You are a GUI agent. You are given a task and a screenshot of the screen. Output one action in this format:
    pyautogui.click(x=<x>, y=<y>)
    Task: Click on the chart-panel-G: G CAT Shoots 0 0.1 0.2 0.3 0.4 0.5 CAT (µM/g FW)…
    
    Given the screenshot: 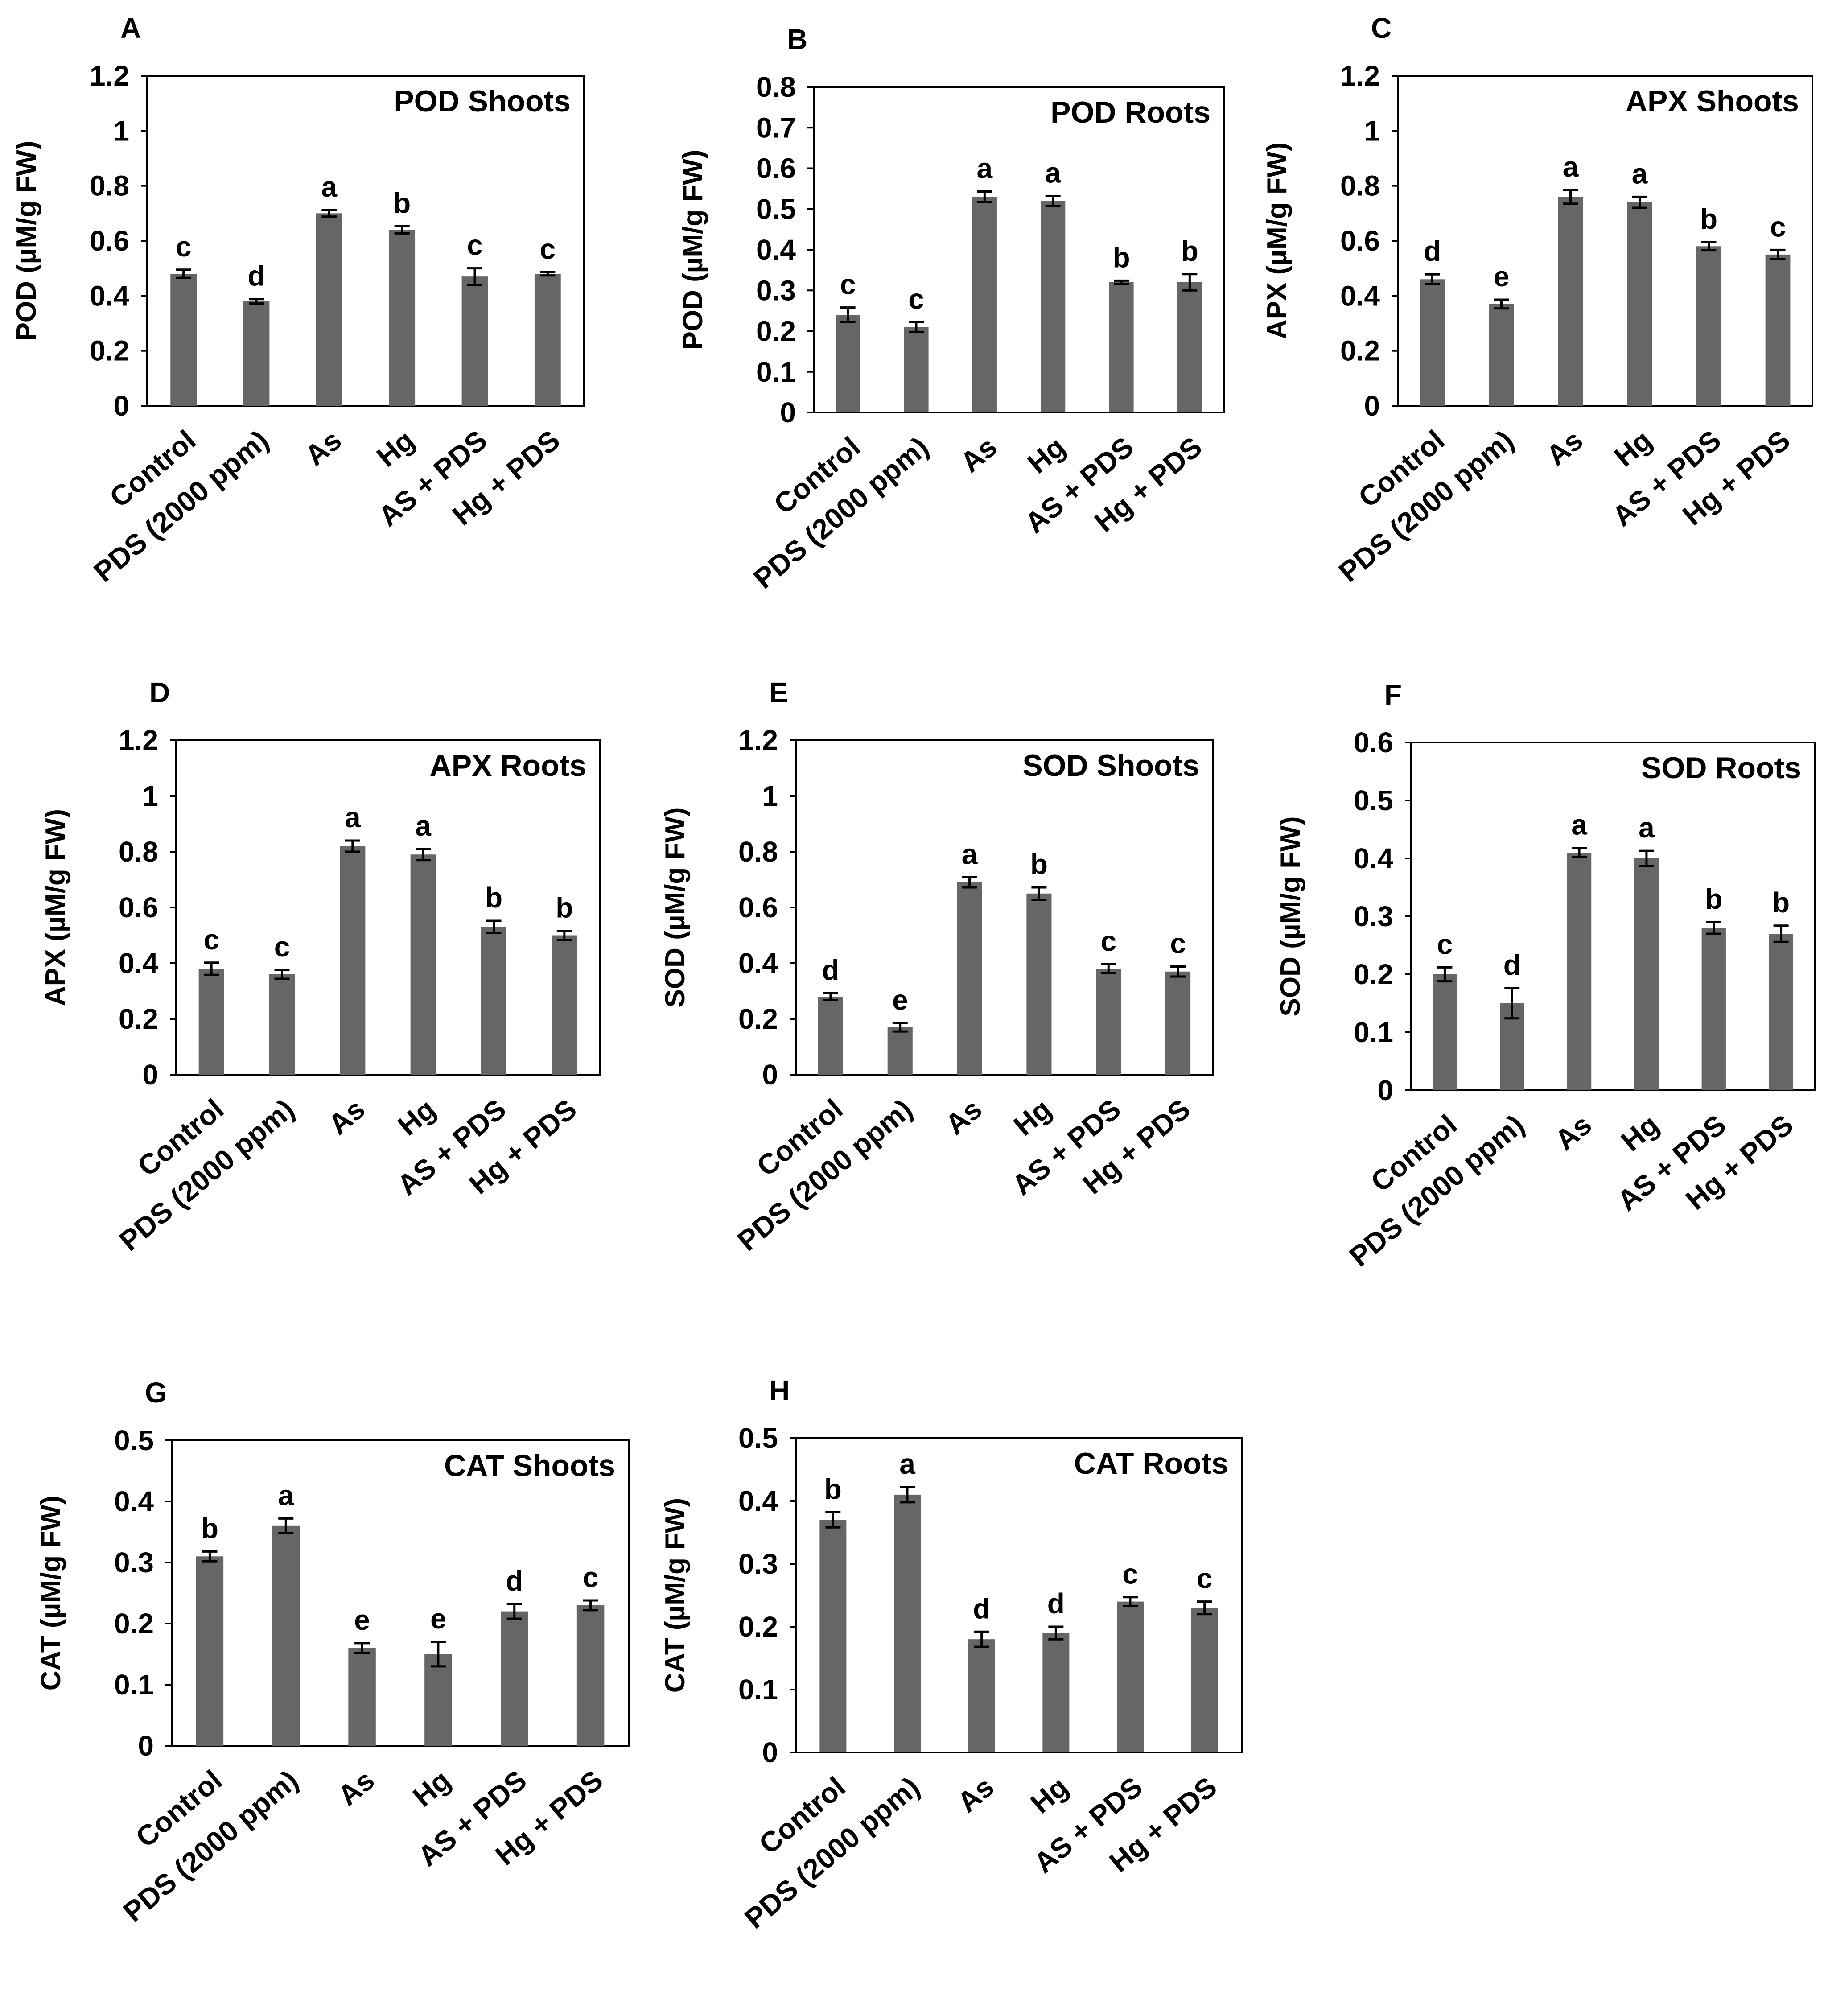 What is the action you would take?
    pyautogui.click(x=333, y=1652)
    